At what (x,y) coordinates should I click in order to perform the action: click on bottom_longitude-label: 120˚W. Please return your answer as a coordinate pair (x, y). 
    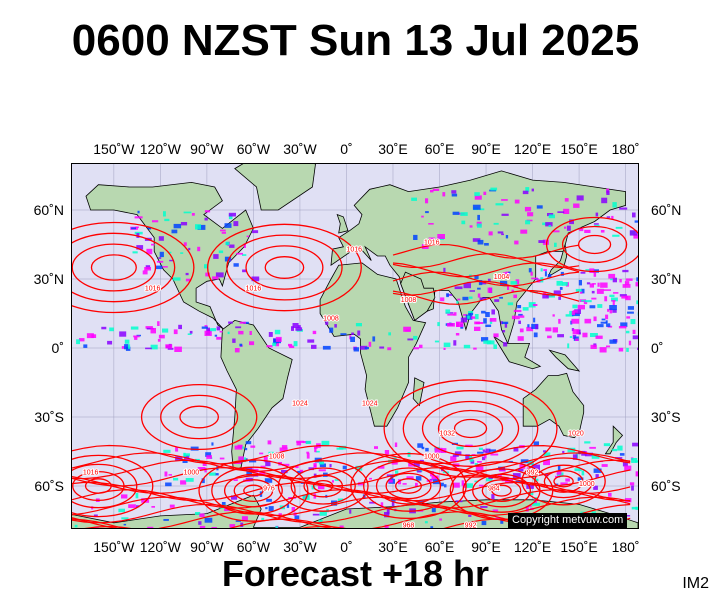
    Looking at the image, I should click on (160, 547).